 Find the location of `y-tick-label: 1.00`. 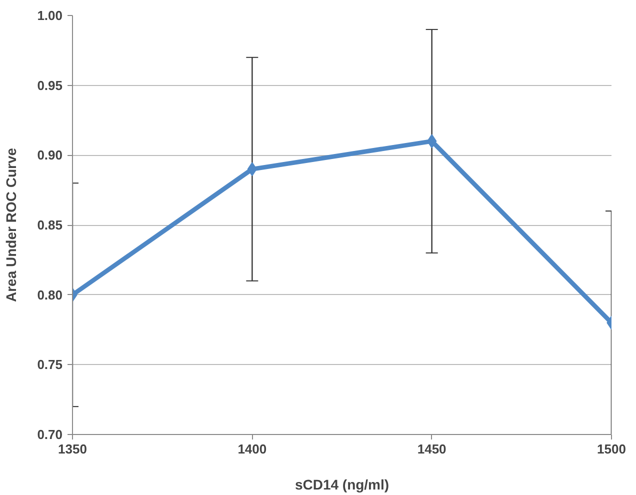

y-tick-label: 1.00 is located at coordinates (50, 15).